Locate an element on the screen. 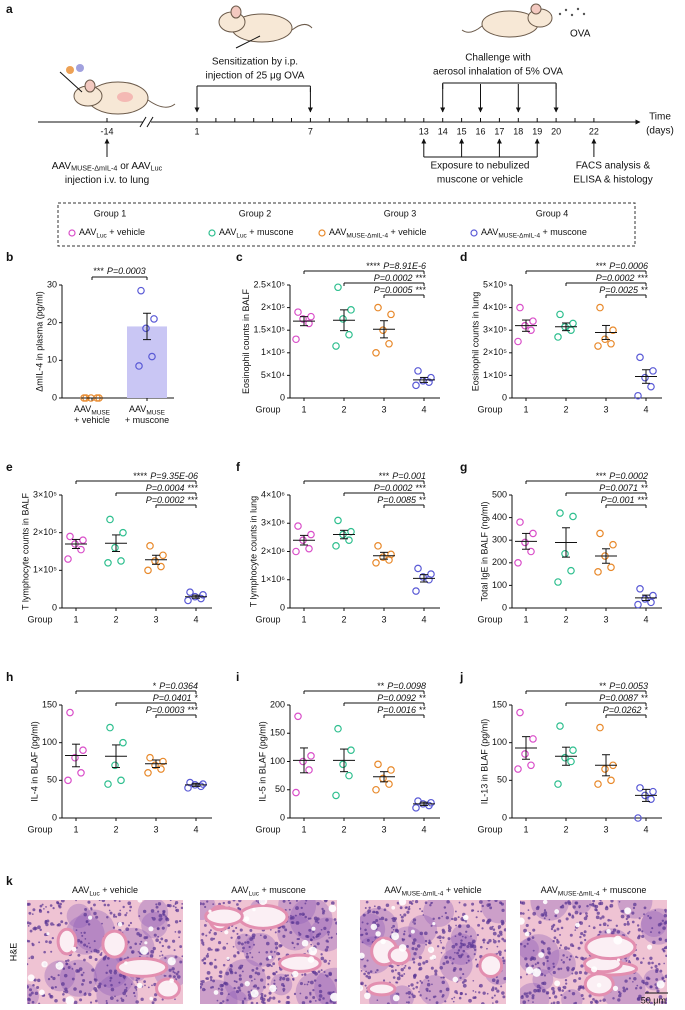 This screenshot has width=685, height=1010. sig-part: P=0.0003 is located at coordinates (165, 710).